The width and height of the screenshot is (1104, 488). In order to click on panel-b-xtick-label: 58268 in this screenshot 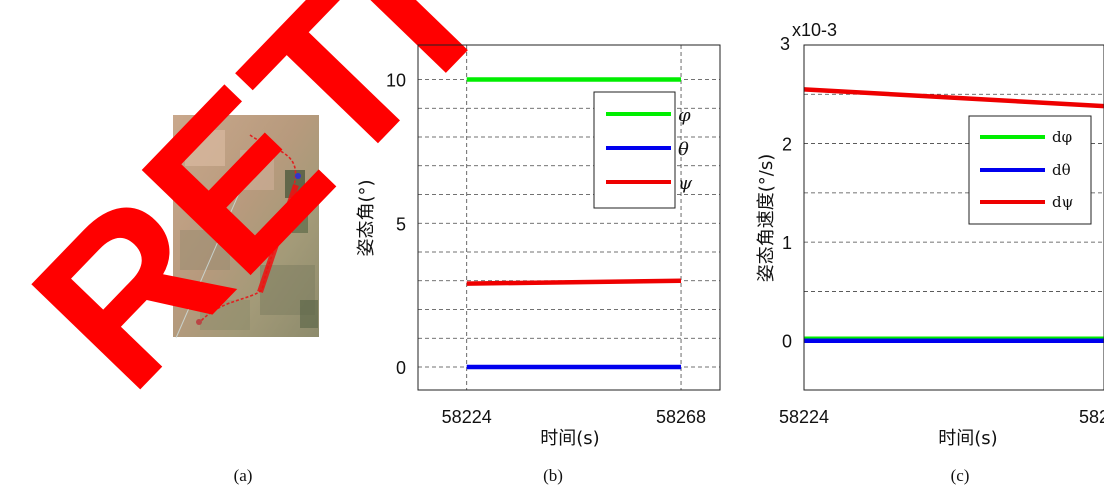, I will do `click(681, 417)`.